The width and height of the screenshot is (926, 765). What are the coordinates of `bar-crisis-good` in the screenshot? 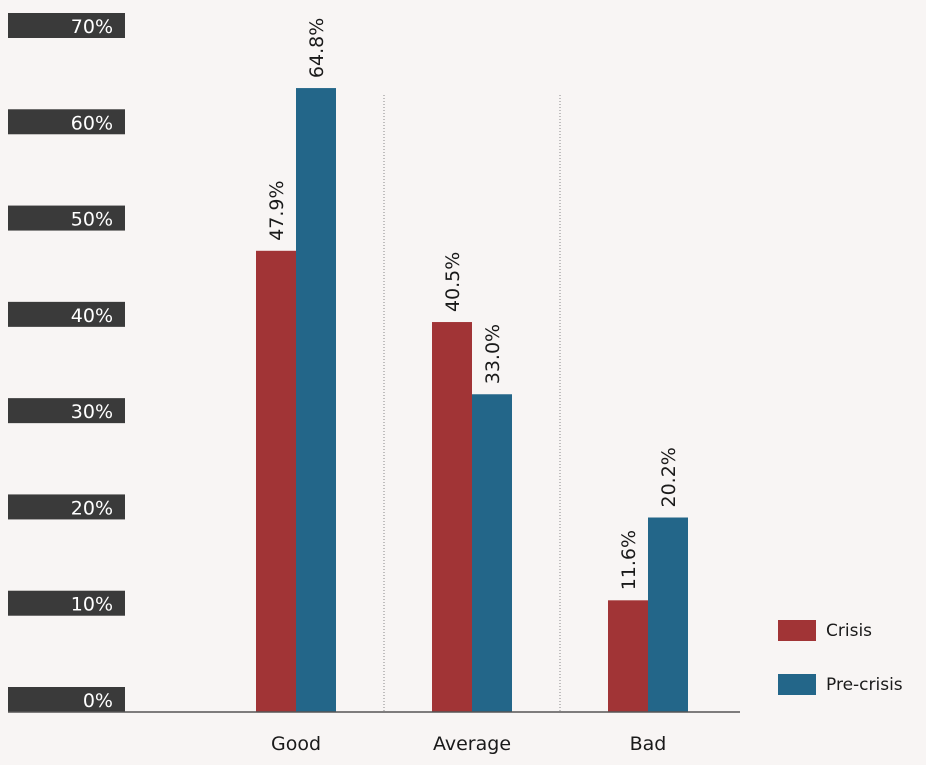 It's located at (276, 481).